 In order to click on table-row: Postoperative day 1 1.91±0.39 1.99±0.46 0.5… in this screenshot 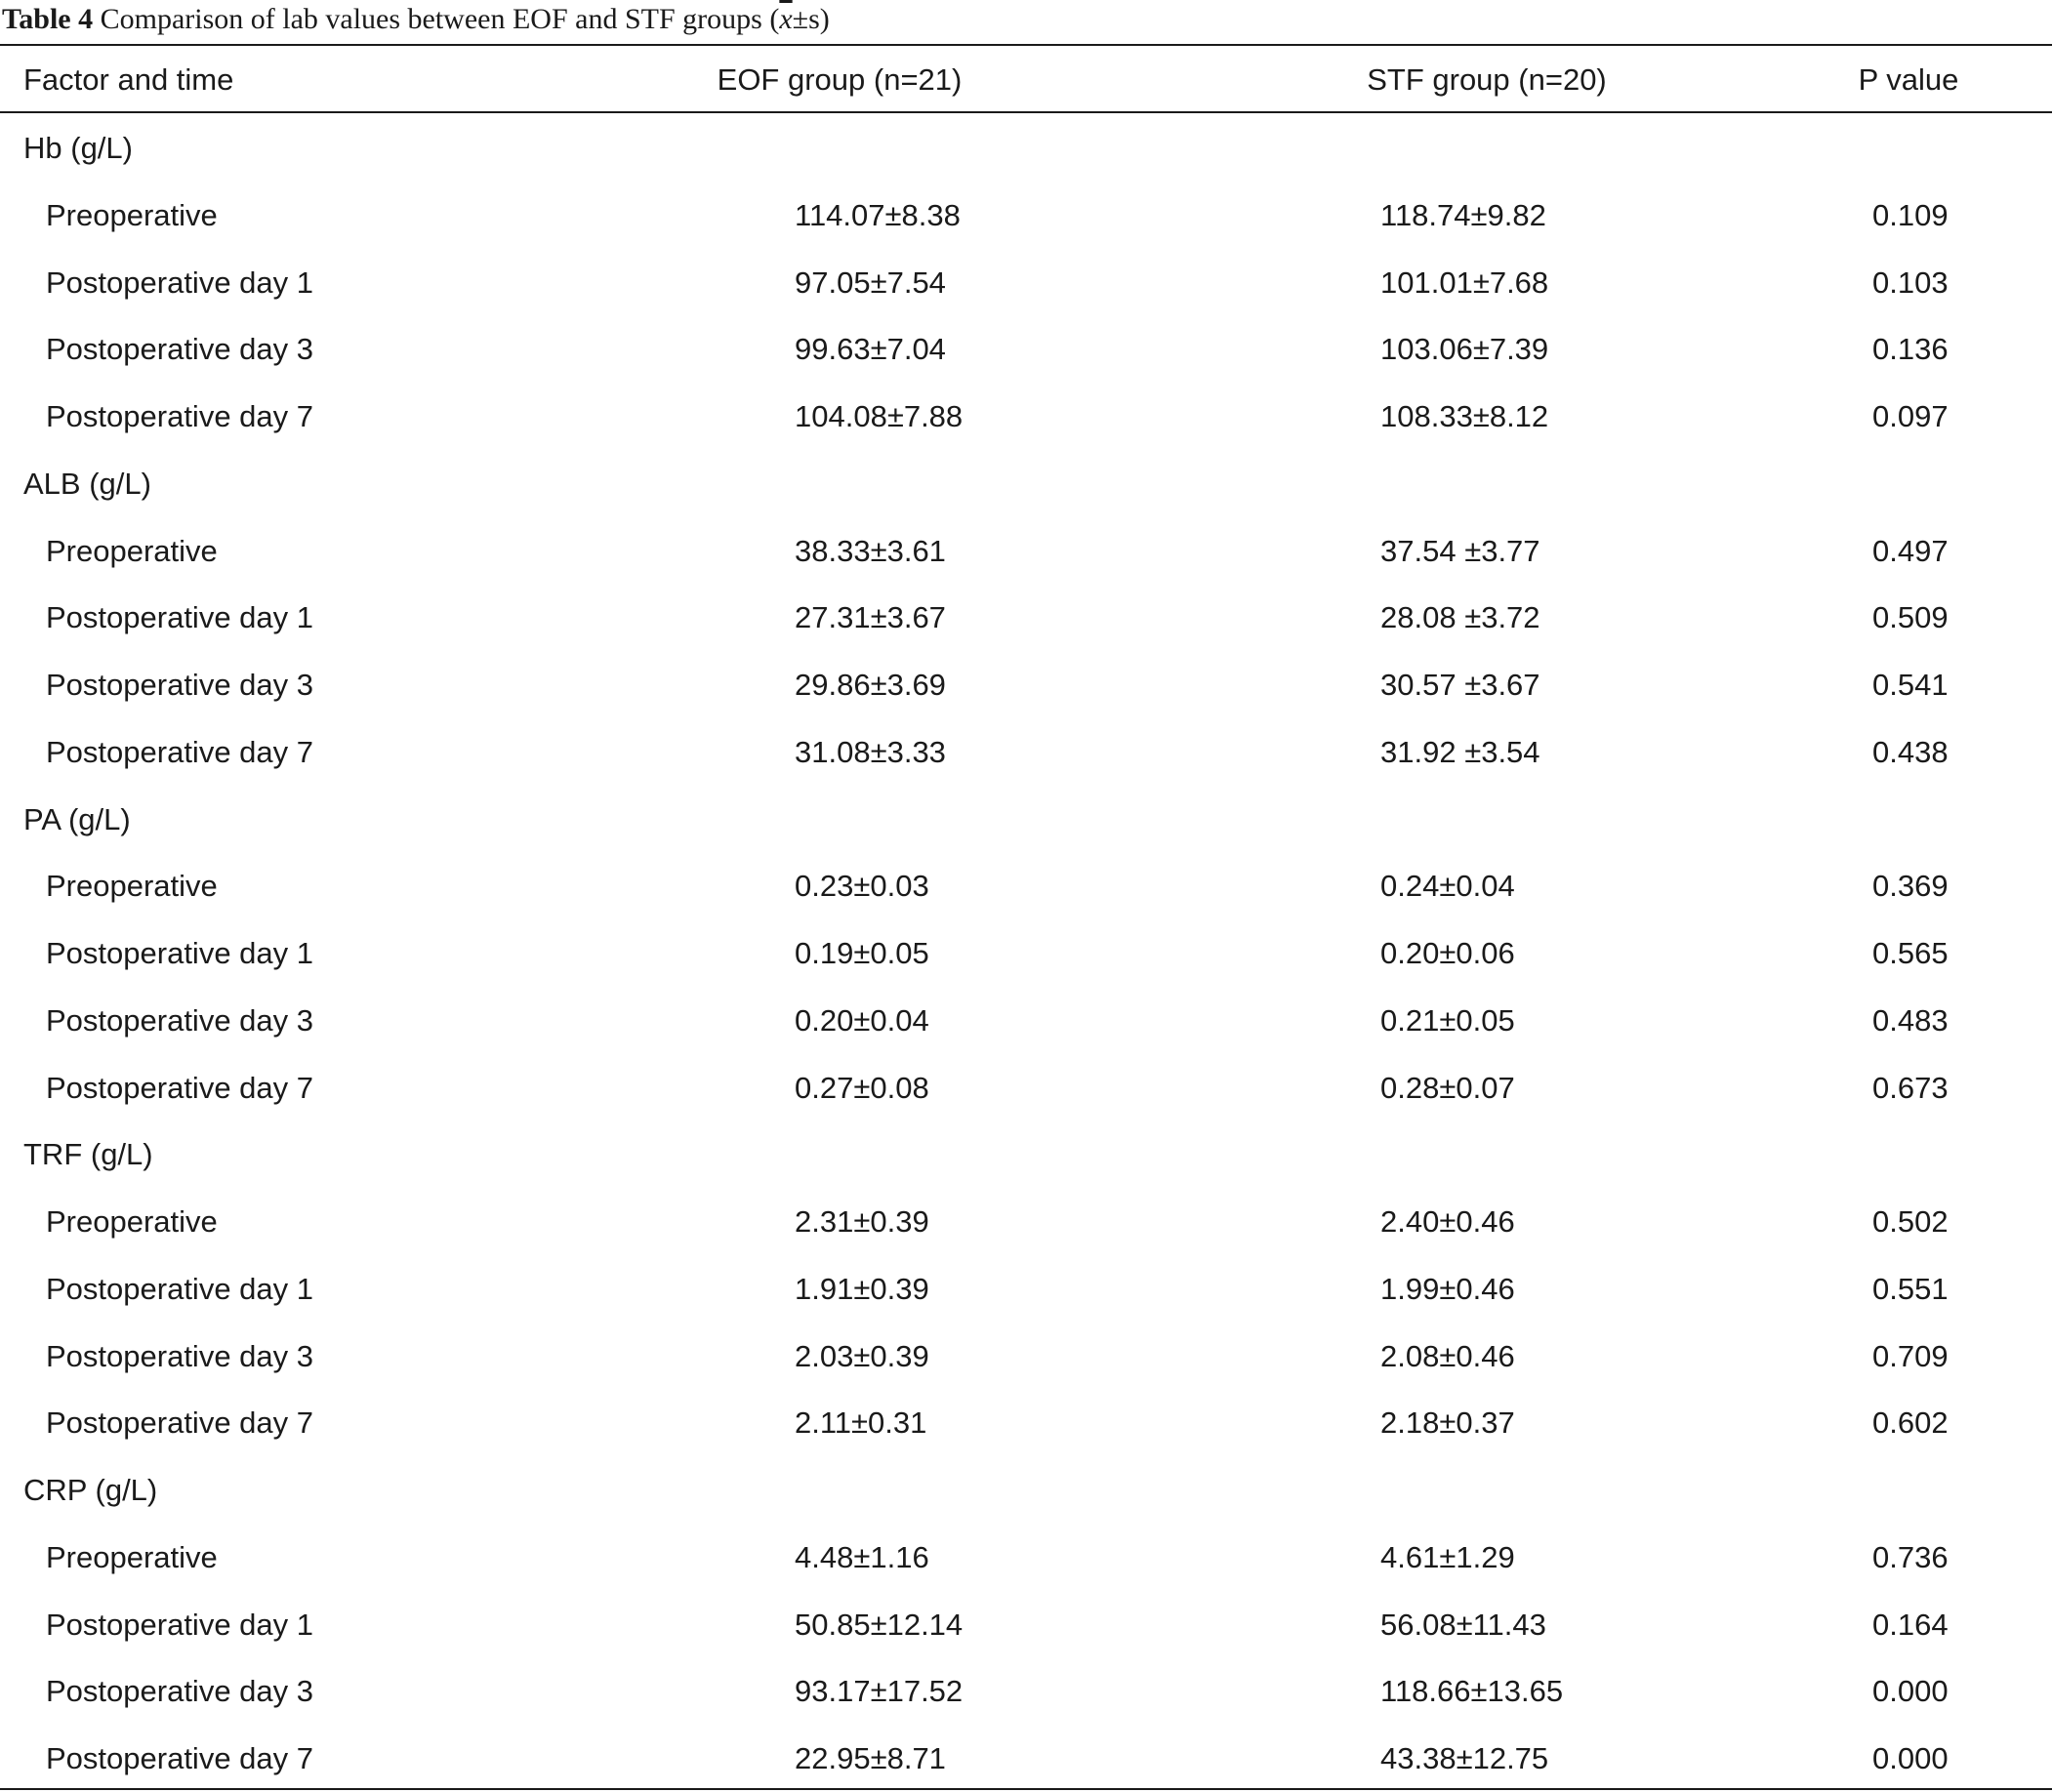, I will do `click(1026, 1289)`.